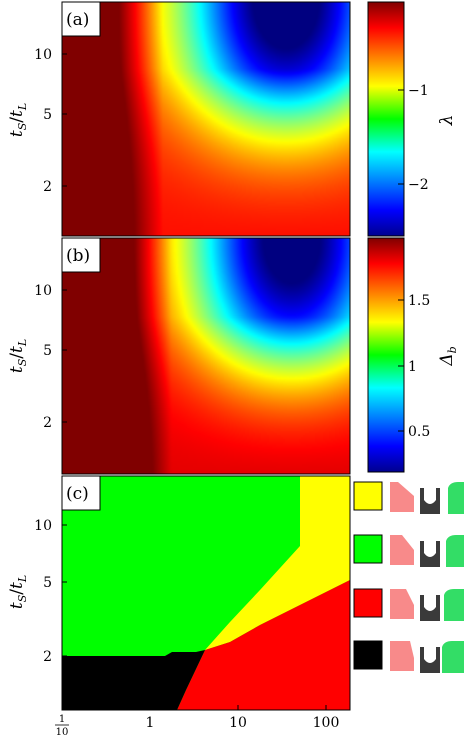 The height and width of the screenshot is (742, 464). I want to click on panel-label-b-box: (b), so click(81, 255).